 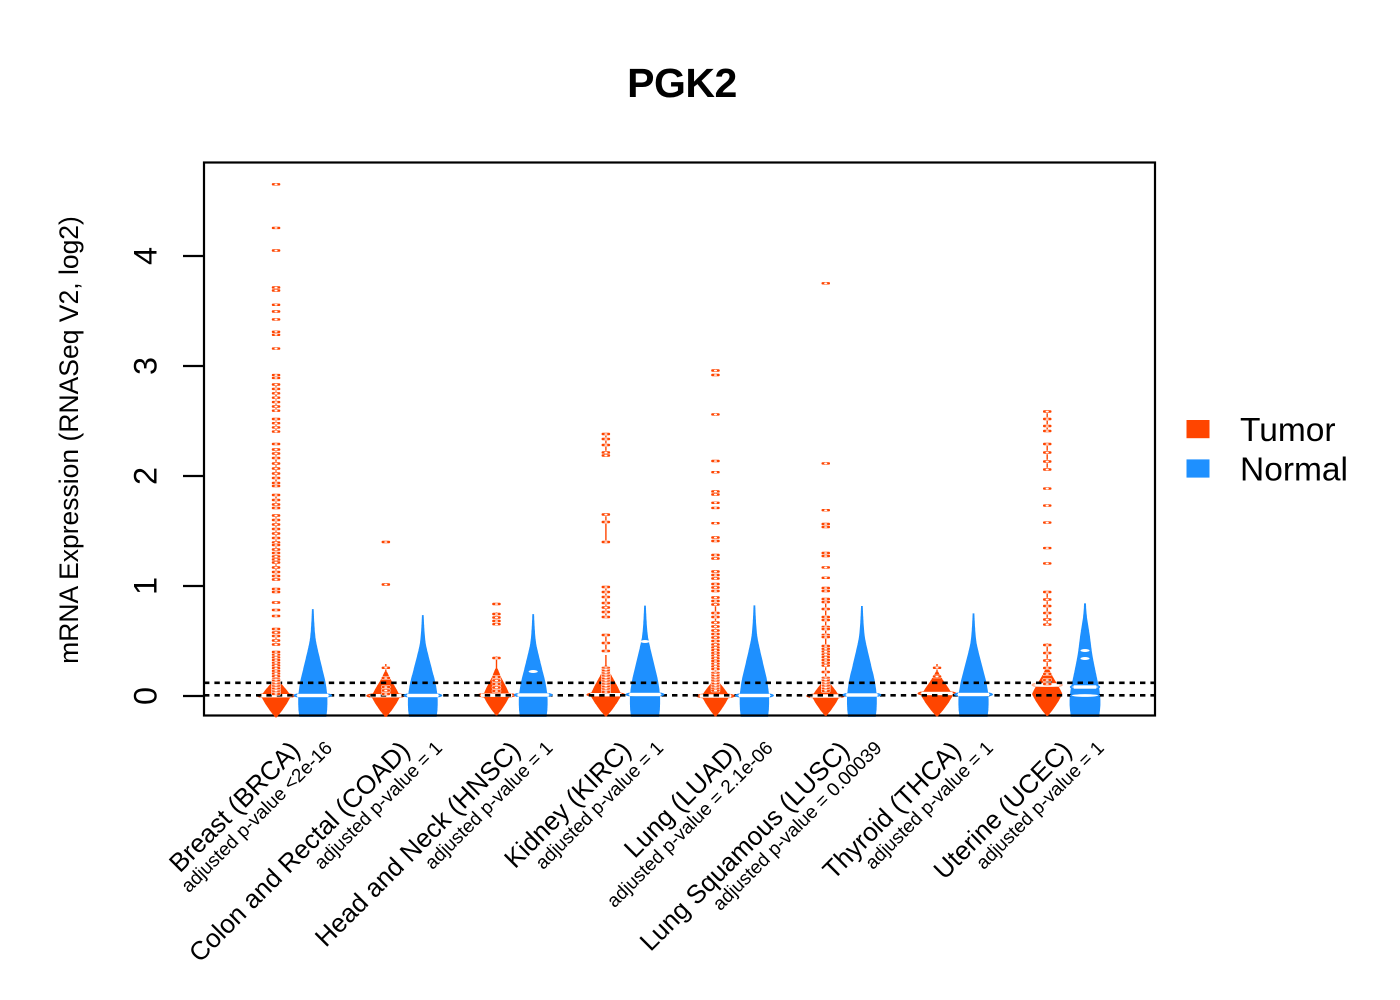 What do you see at coordinates (146, 256) in the screenshot?
I see `svg-text: 4` at bounding box center [146, 256].